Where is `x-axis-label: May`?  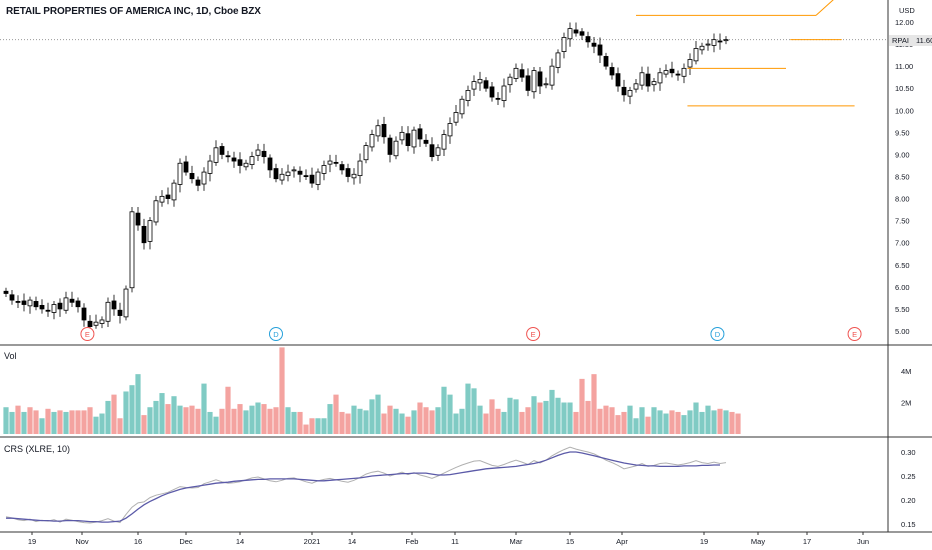
x-axis-label: May is located at coordinates (758, 541).